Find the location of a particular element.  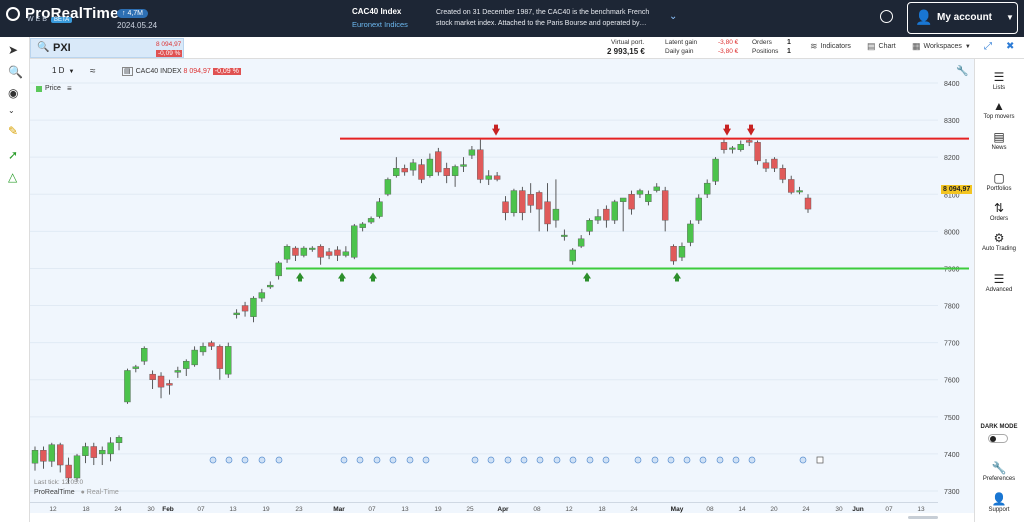

y-tick-label: 7300 is located at coordinates (952, 492).